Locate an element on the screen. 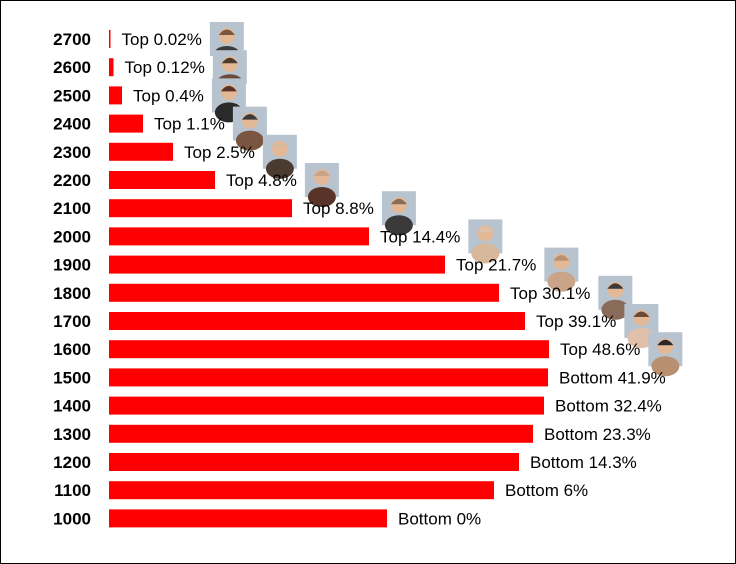  bar-value-label: Top 0.02% is located at coordinates (162, 39).